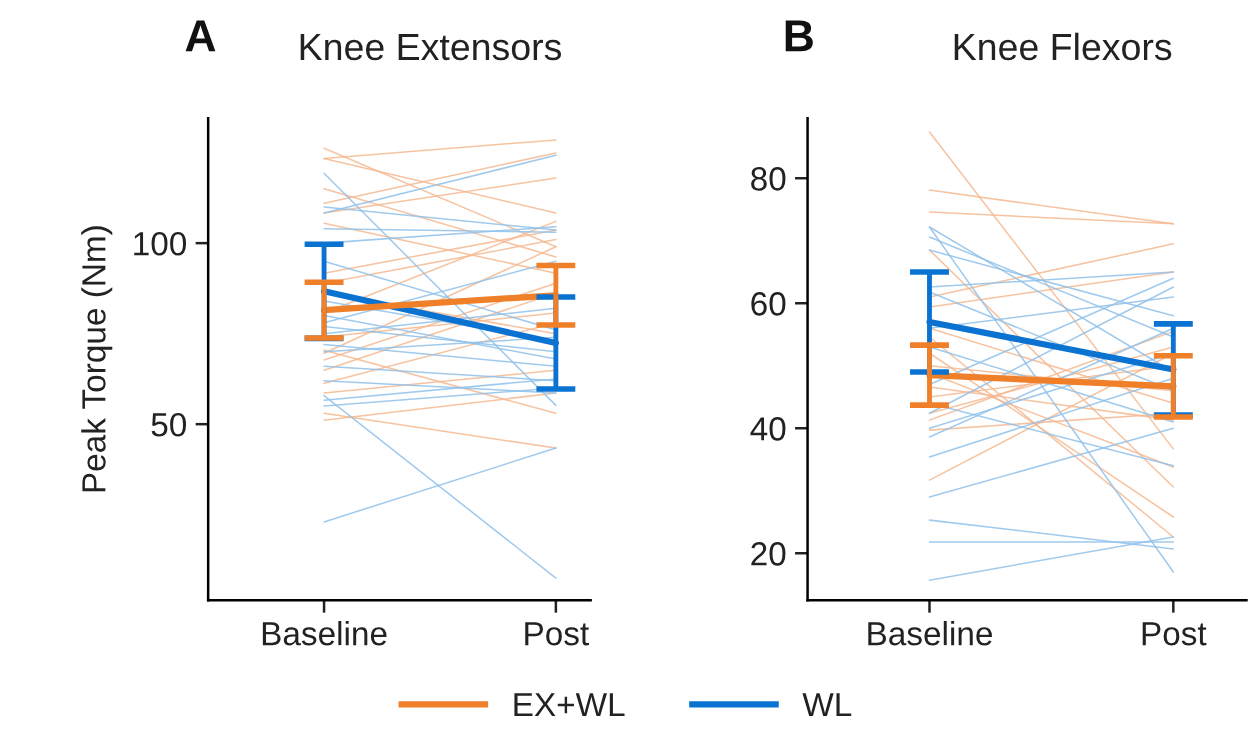  What do you see at coordinates (160, 243) in the screenshot?
I see `y-tick-label: 100` at bounding box center [160, 243].